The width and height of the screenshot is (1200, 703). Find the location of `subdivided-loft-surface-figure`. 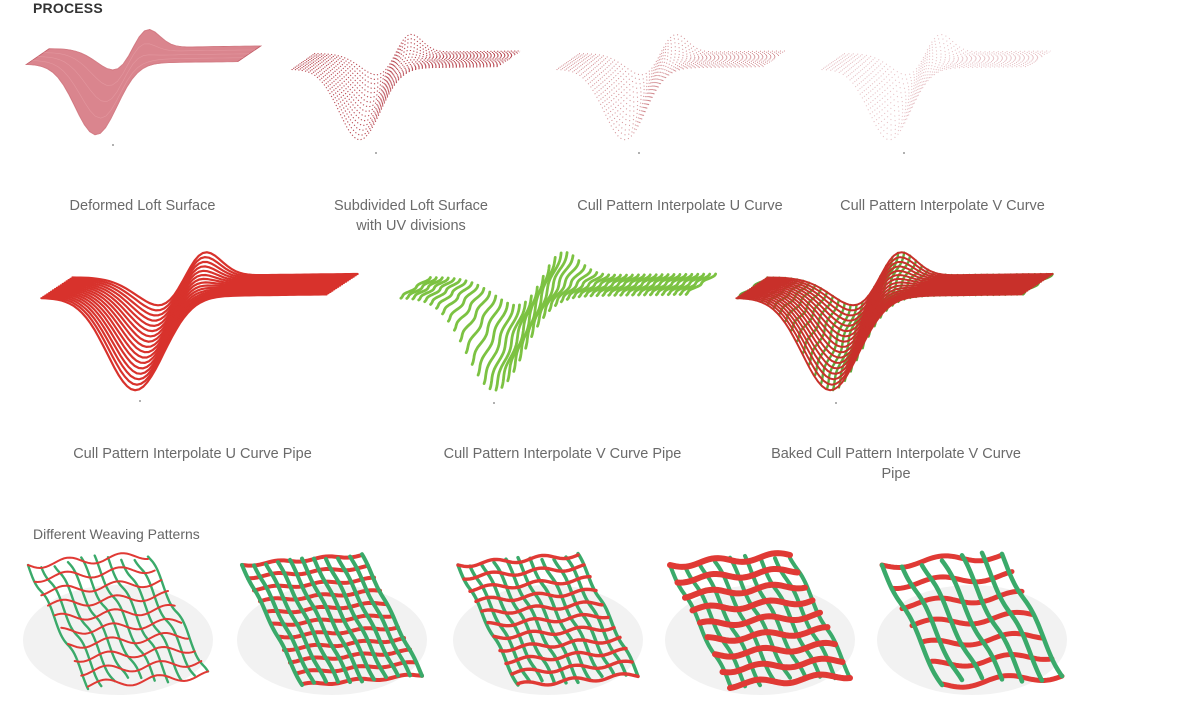

subdivided-loft-surface-figure is located at coordinates (406, 87).